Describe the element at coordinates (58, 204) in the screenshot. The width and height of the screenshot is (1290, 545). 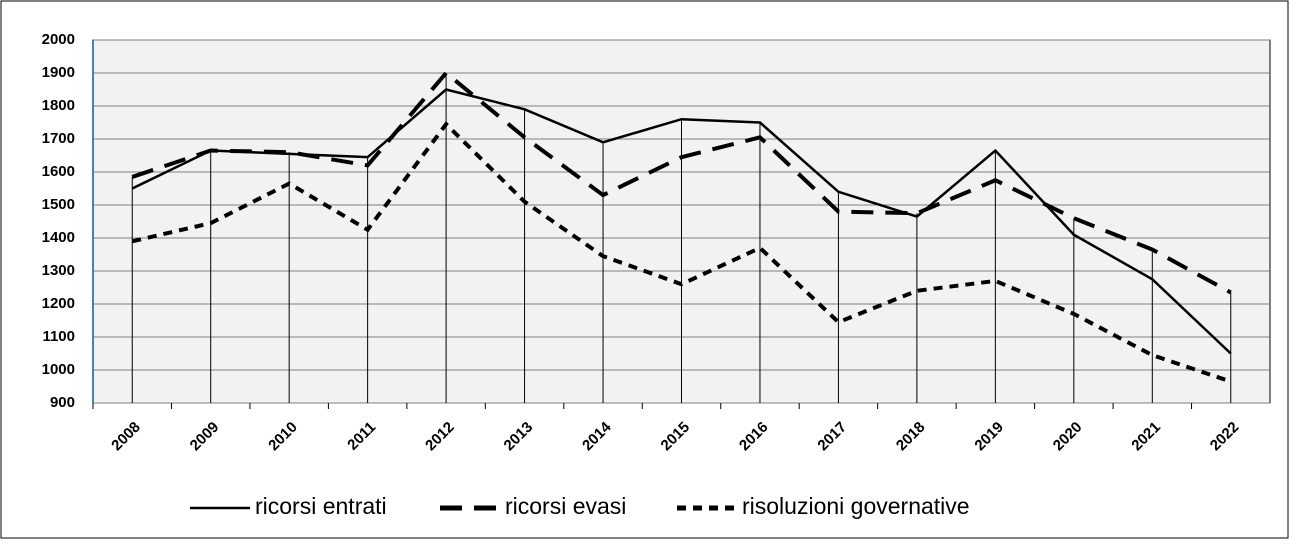
I see `y-tick-label: 1500` at that location.